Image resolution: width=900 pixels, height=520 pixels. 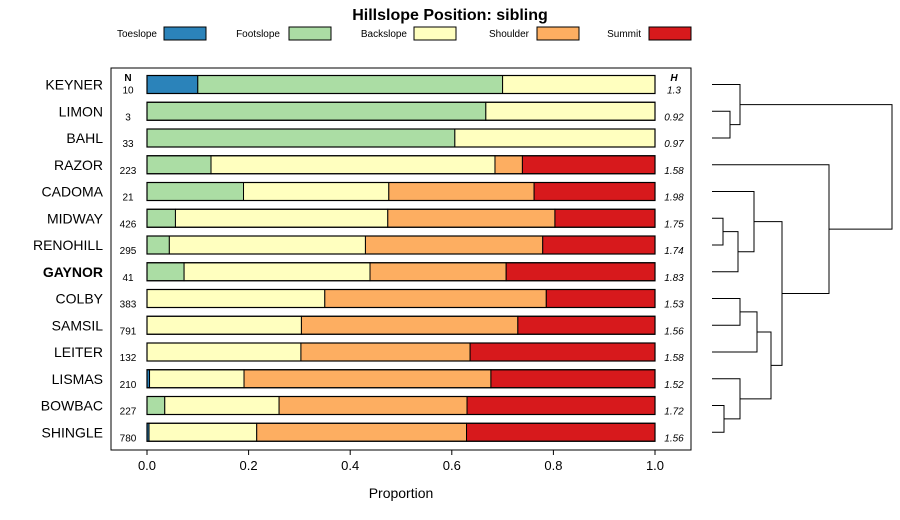 I want to click on bar-segment-leiter-shoulder, so click(x=385, y=352).